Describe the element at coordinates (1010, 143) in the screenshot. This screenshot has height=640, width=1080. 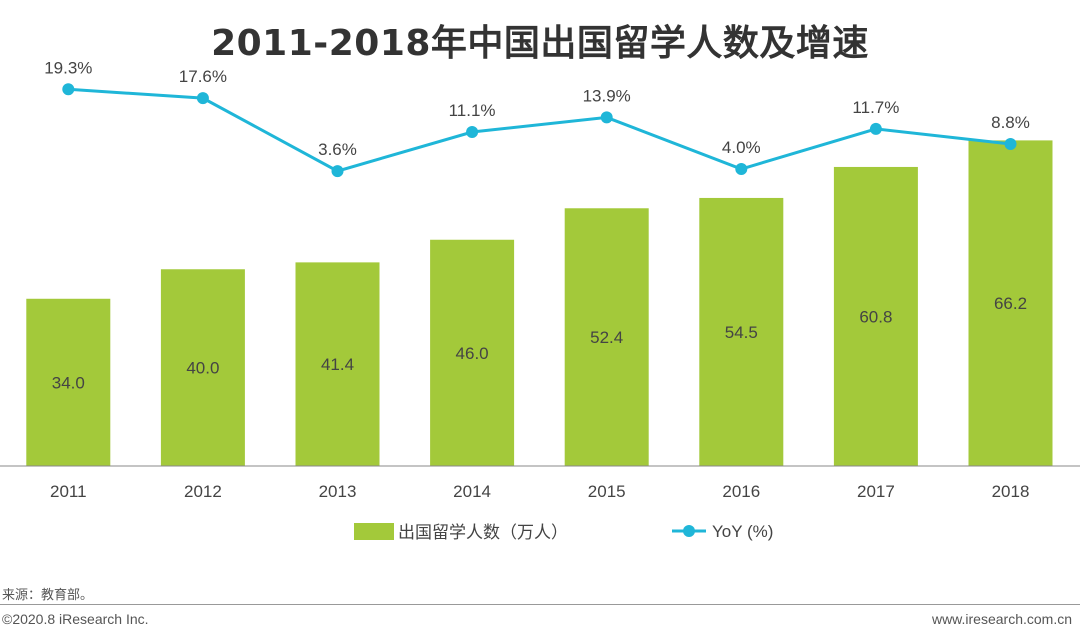
I see `yoy-point-2018` at that location.